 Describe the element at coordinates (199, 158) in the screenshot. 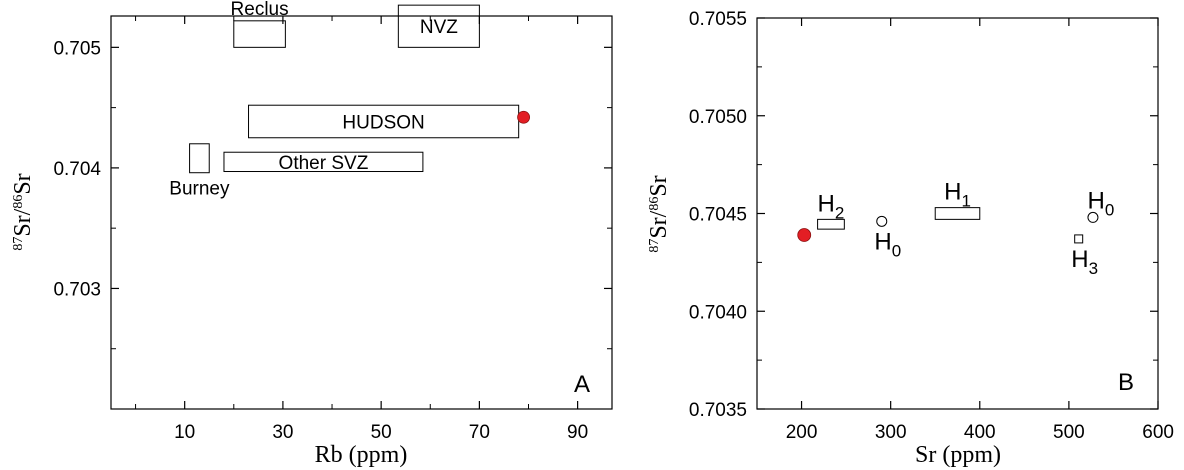

I see `field-burney-box` at that location.